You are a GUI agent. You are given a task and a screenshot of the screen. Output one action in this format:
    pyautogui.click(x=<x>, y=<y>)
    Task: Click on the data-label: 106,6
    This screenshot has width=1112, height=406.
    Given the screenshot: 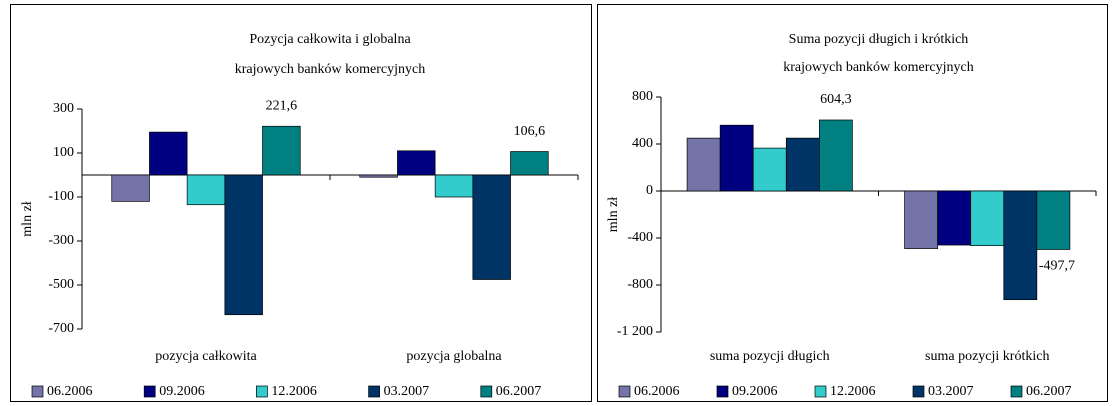 What is the action you would take?
    pyautogui.click(x=530, y=131)
    